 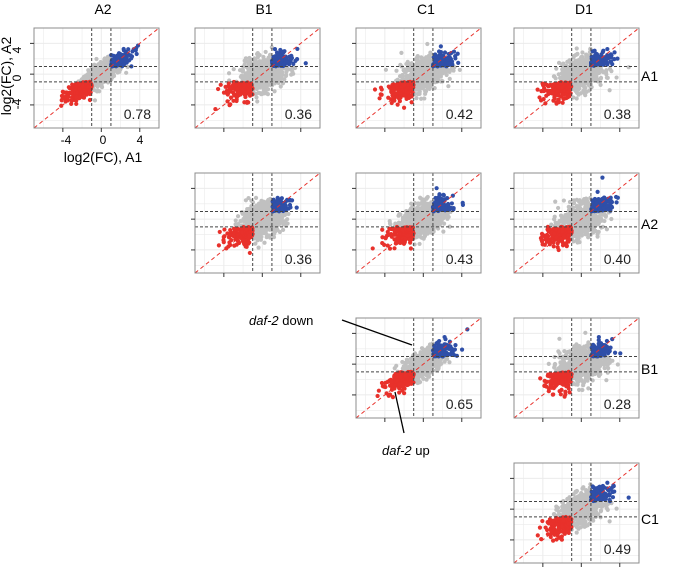 I want to click on scatter-panel-a1-d1: 0.38, so click(x=575, y=79).